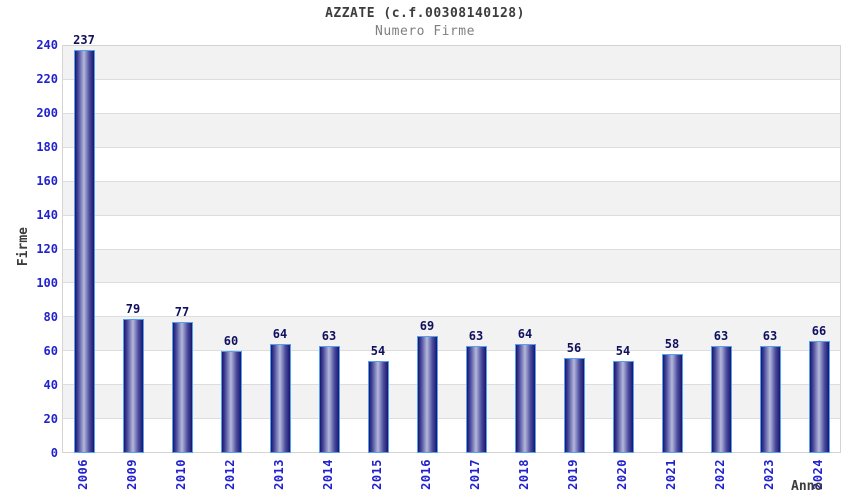 Image resolution: width=850 pixels, height=500 pixels. Describe the element at coordinates (427, 326) in the screenshot. I see `bar-value-label: 69` at that location.